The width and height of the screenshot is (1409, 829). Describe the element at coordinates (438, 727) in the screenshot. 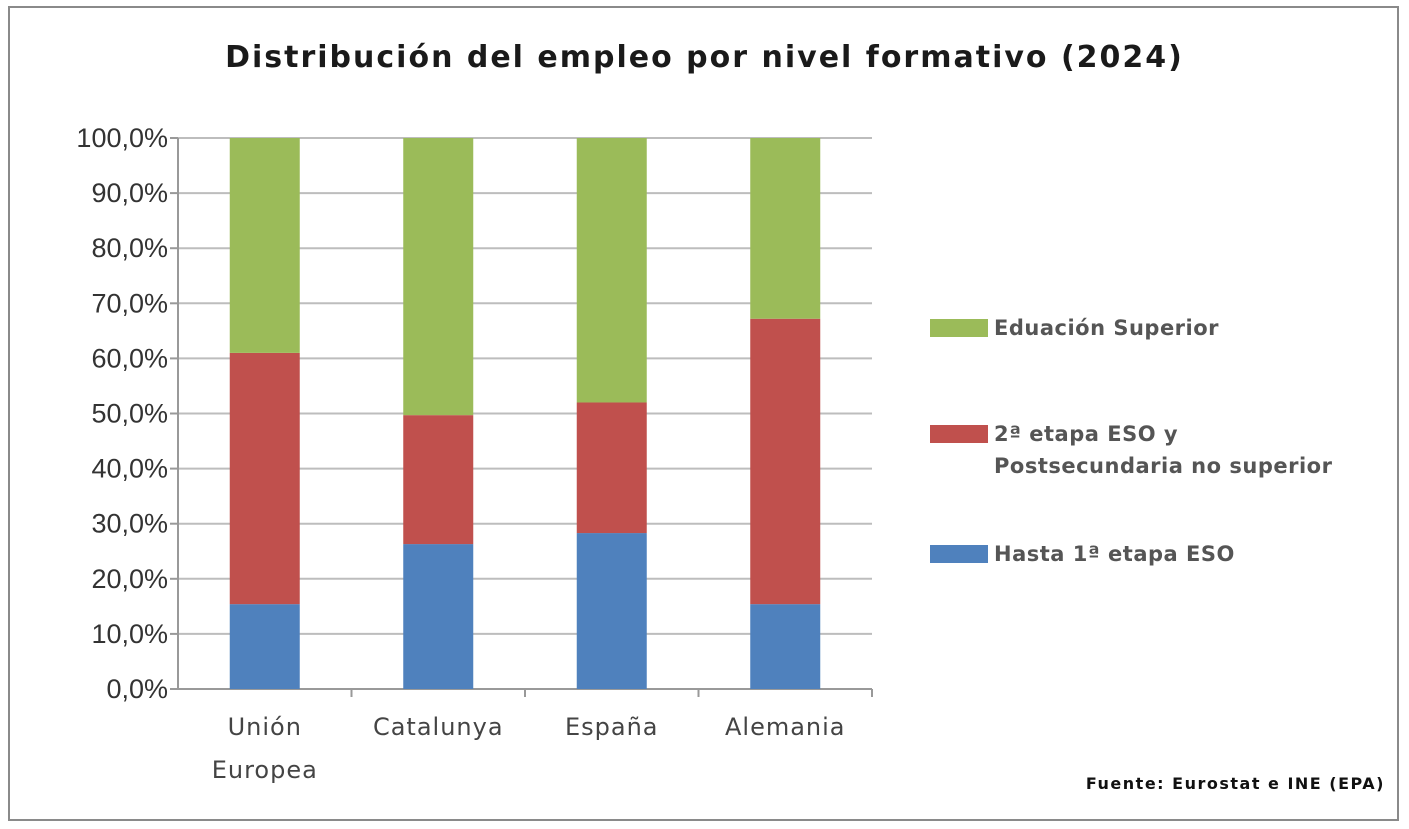

I see `x-tick-label: Catalunya` at that location.